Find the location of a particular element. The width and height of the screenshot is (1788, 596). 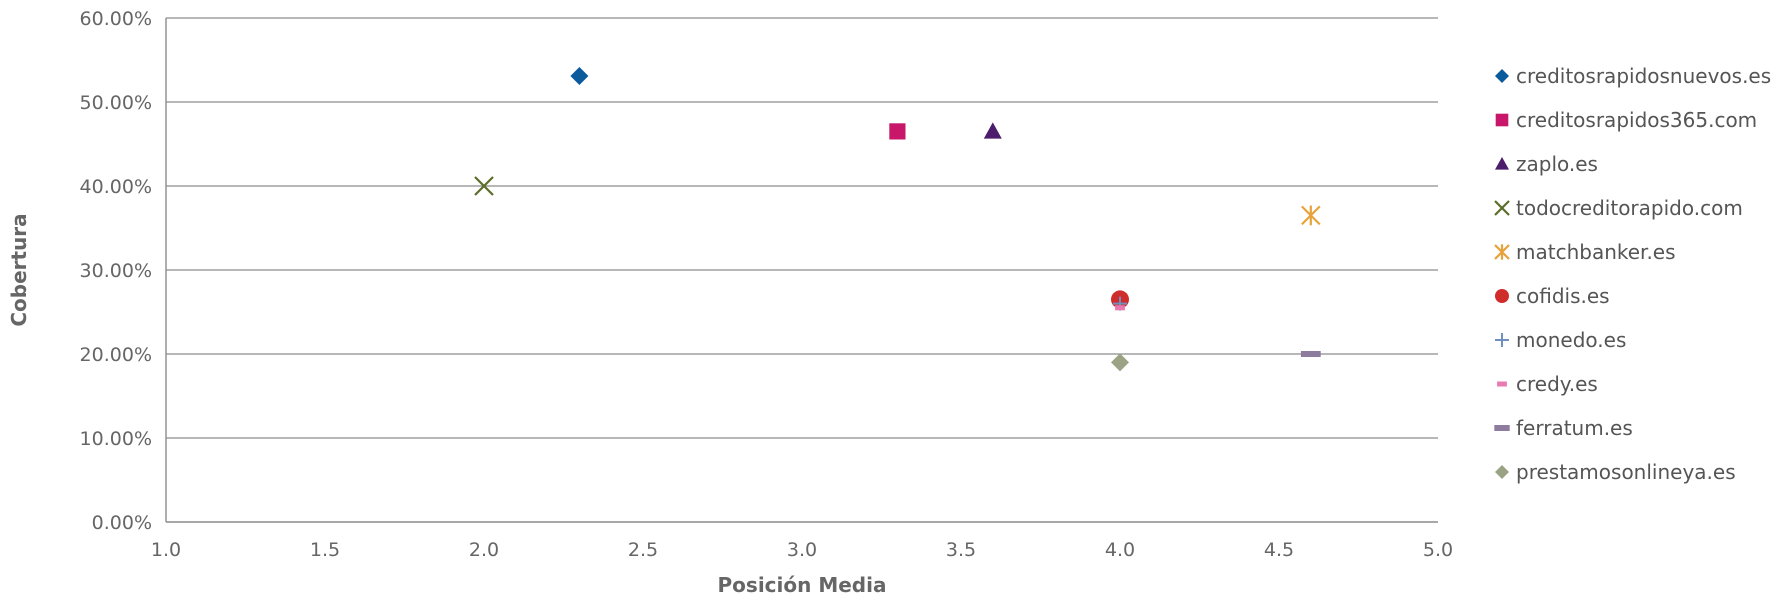

legend-label: cofidis.es is located at coordinates (1563, 296).